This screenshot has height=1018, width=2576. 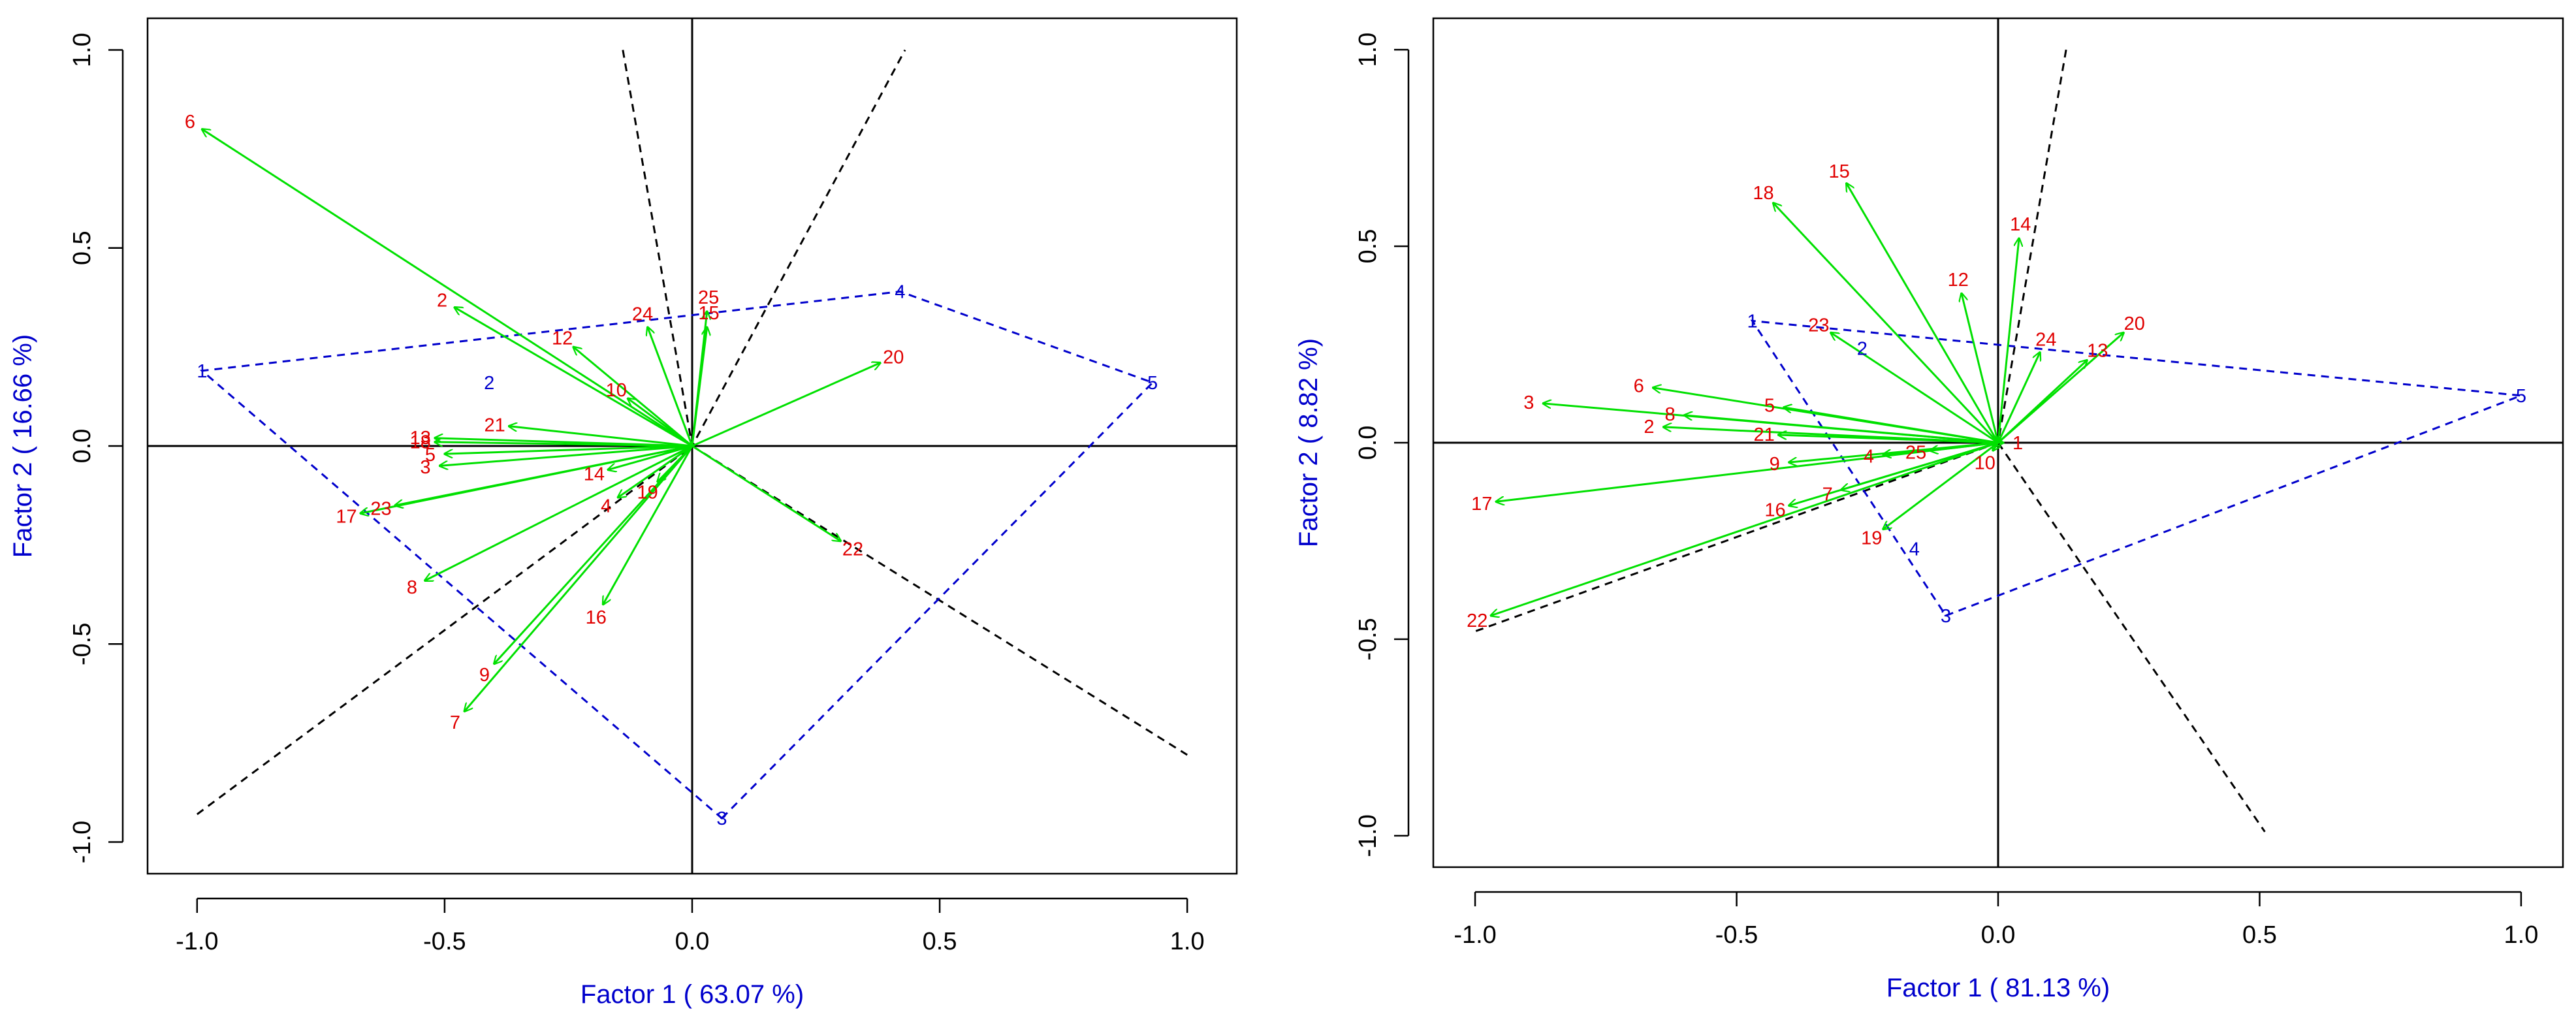 I want to click on vector-label: 6, so click(x=190, y=122).